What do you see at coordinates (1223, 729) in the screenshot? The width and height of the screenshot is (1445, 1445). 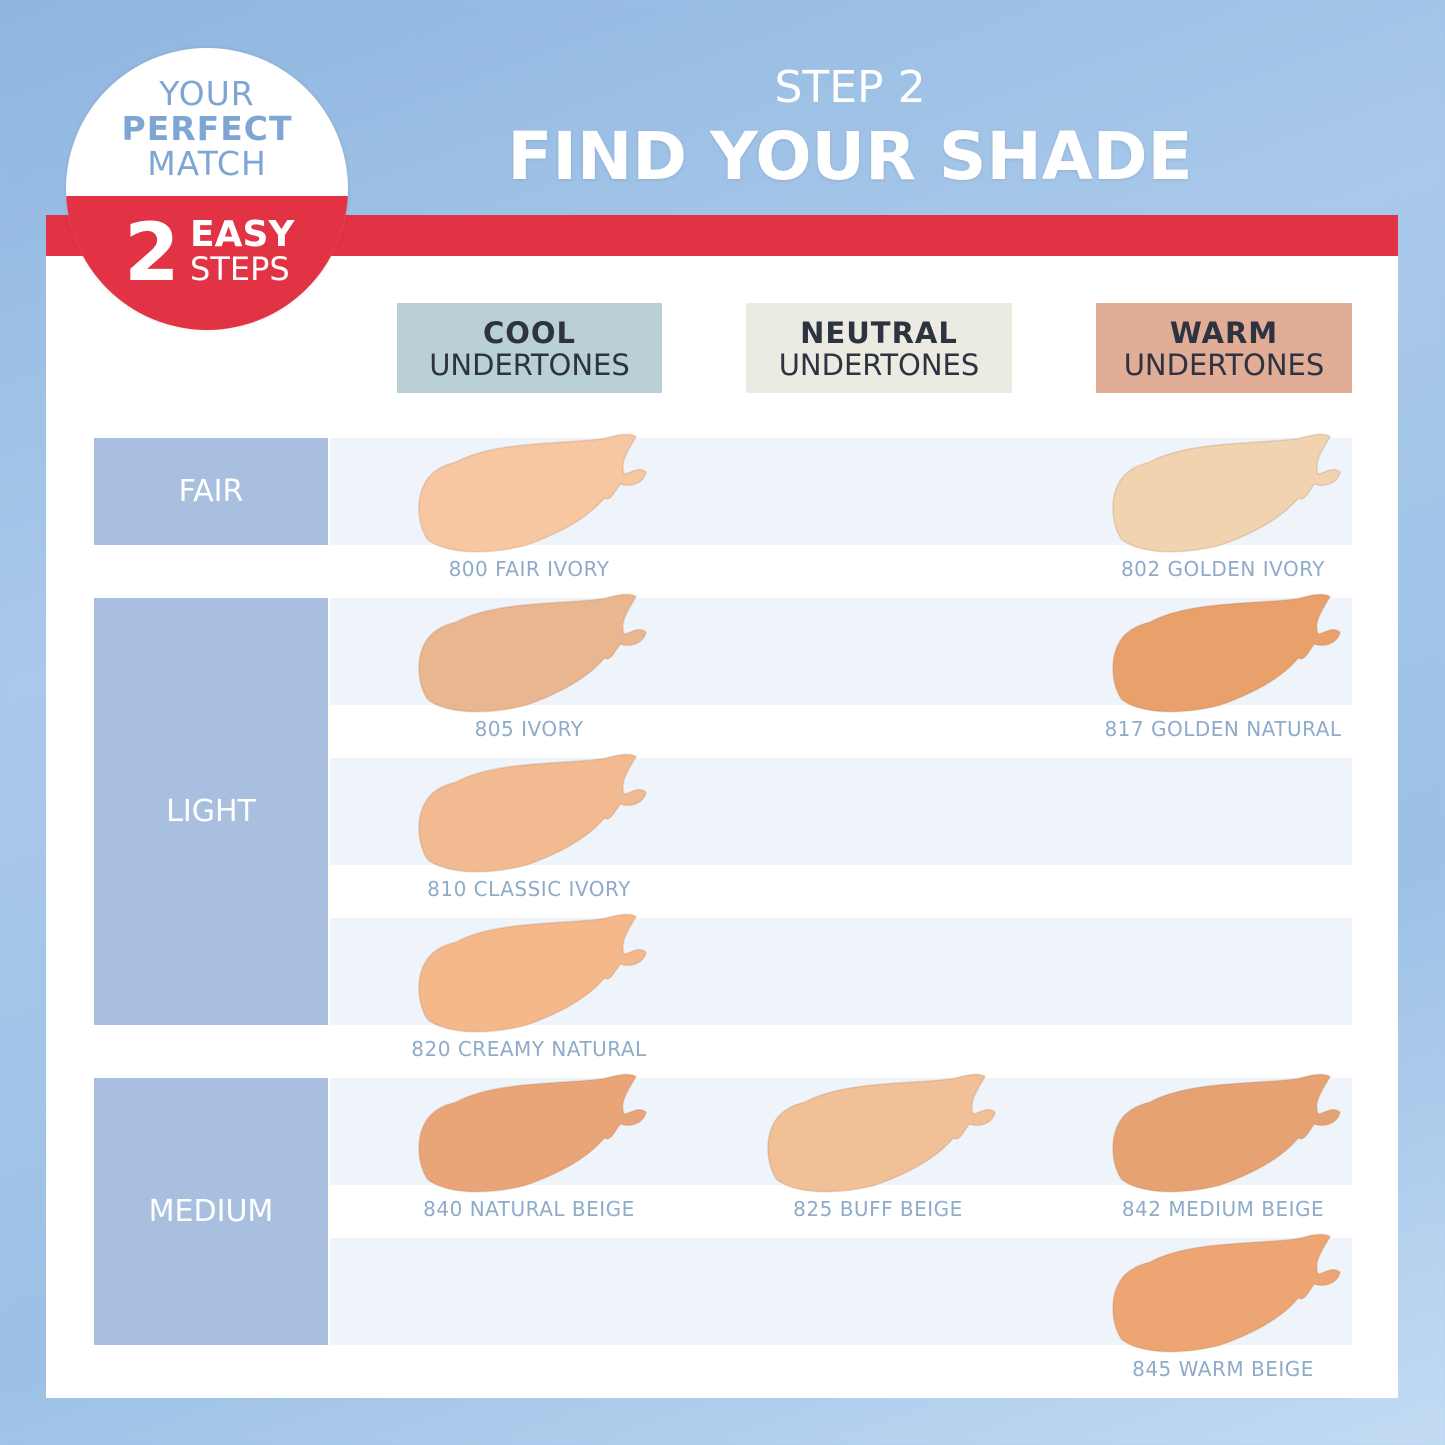 I see `shade-label: 817 GOLDEN NATURAL` at bounding box center [1223, 729].